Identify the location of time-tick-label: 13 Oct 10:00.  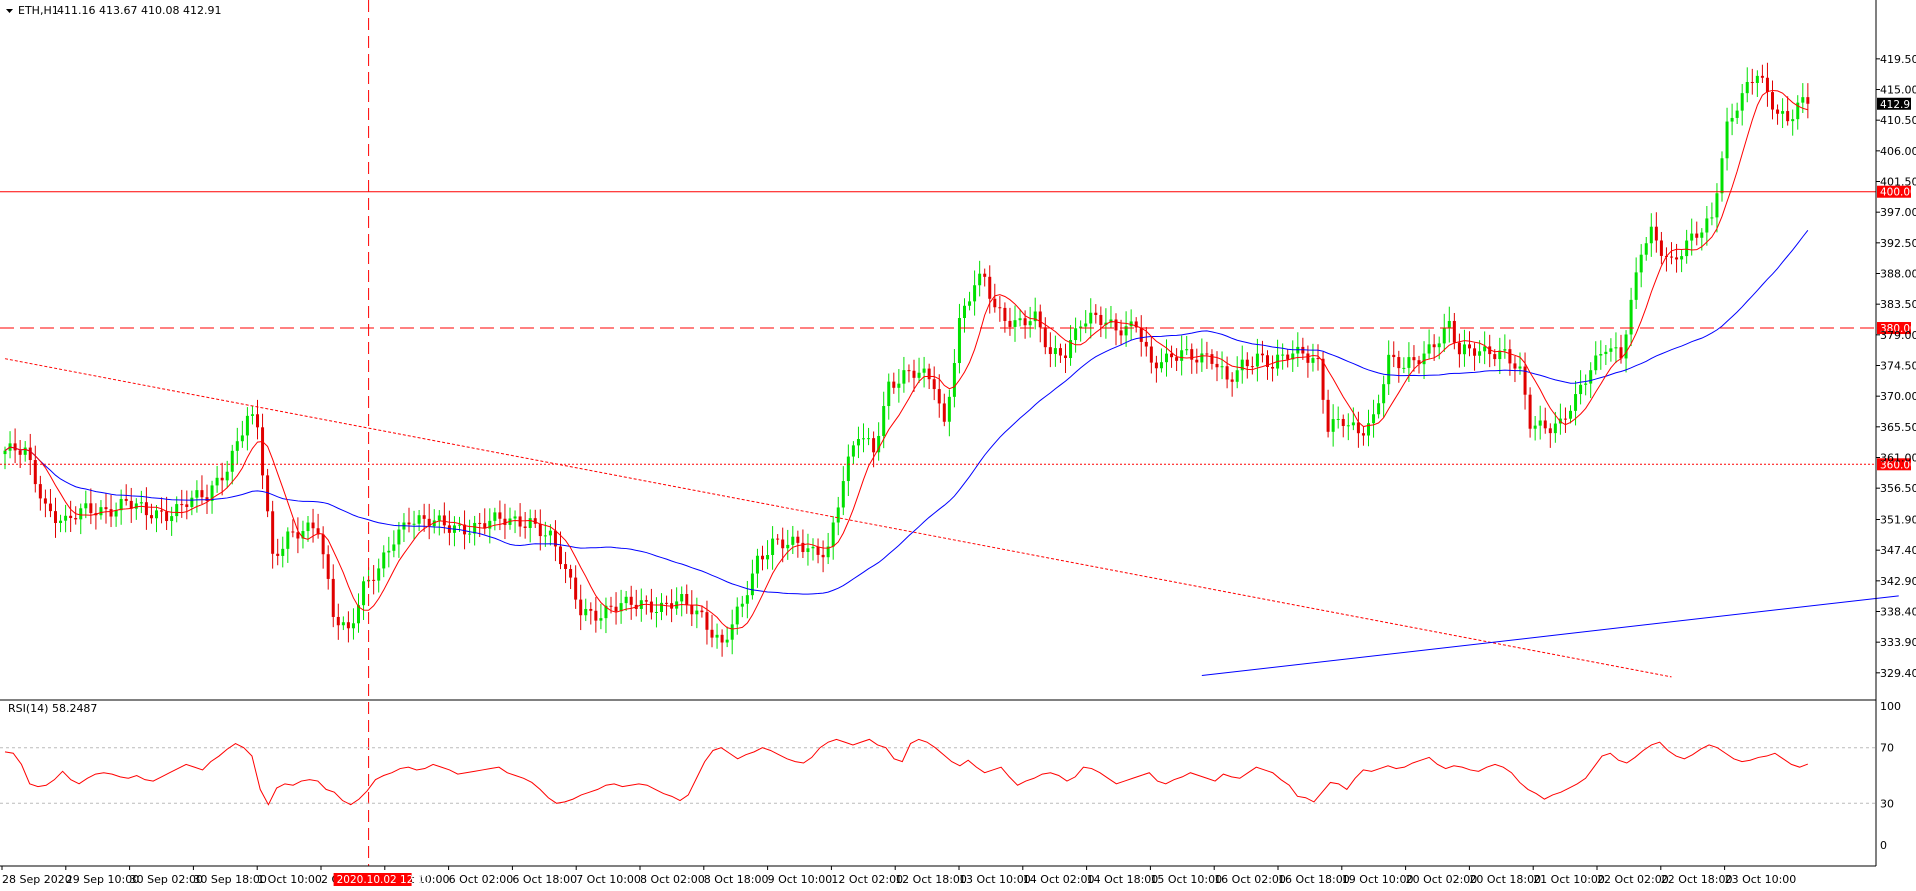
(995, 879).